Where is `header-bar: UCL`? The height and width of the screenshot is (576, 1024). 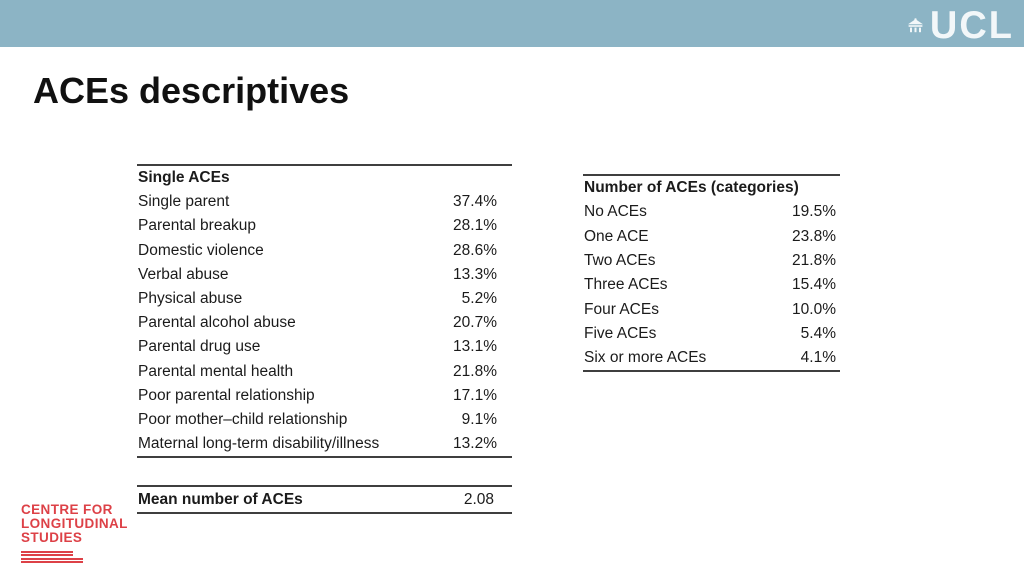 header-bar: UCL is located at coordinates (512, 23).